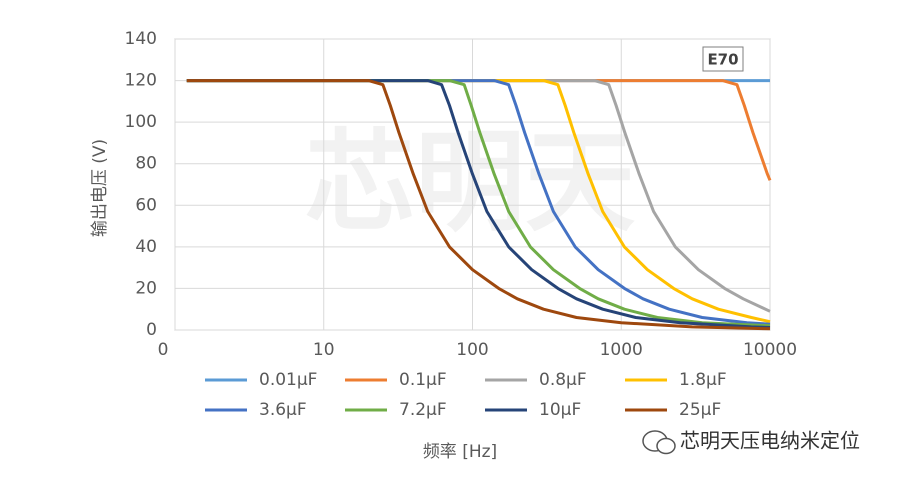 The width and height of the screenshot is (900, 483). Describe the element at coordinates (560, 410) in the screenshot. I see `legend-label: 10μF` at that location.